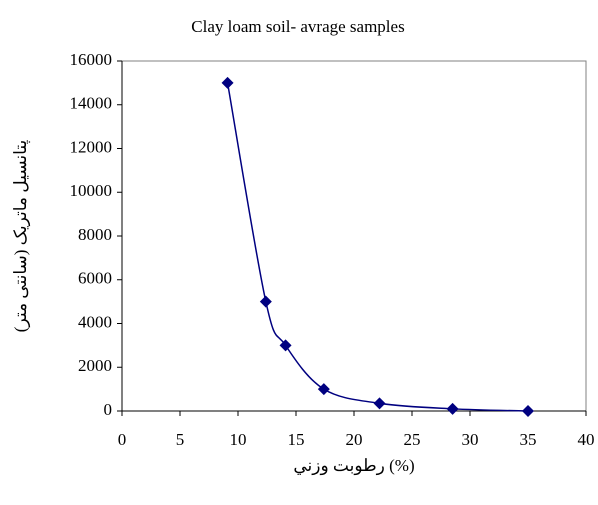 The height and width of the screenshot is (505, 598). I want to click on y-tick-label: 16000, so click(91, 59).